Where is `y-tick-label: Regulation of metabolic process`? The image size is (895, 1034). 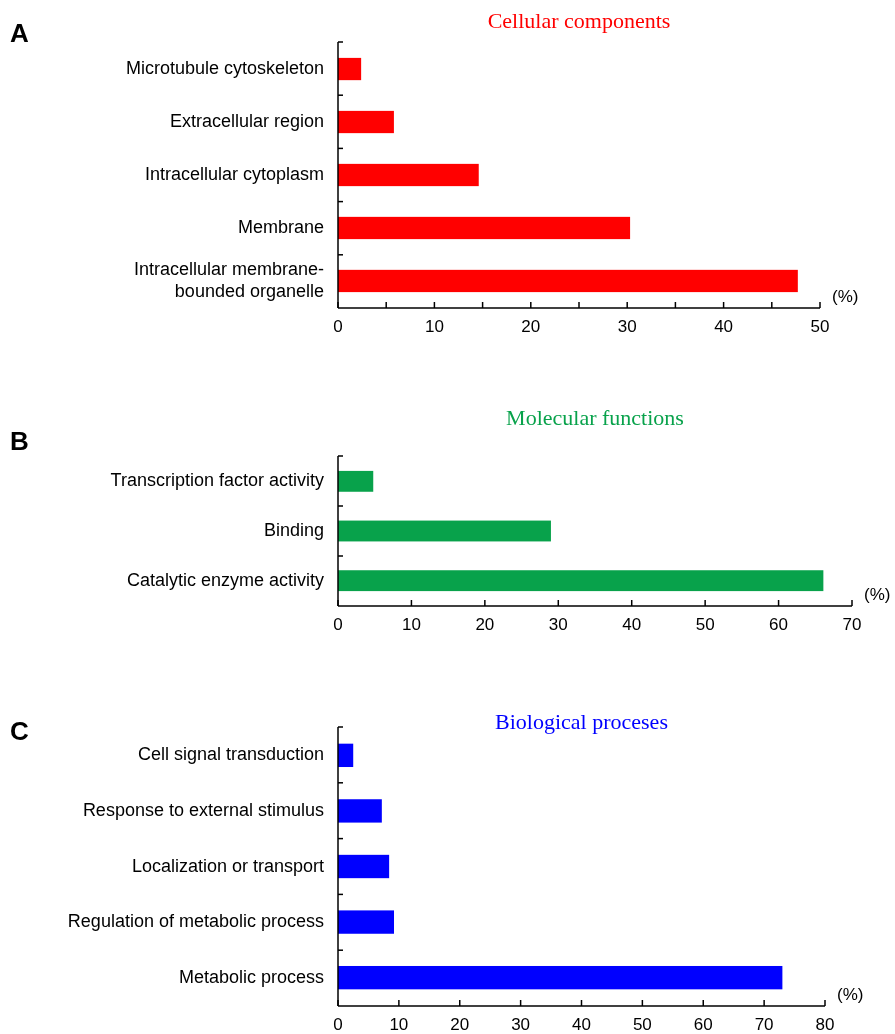 y-tick-label: Regulation of metabolic process is located at coordinates (195, 920).